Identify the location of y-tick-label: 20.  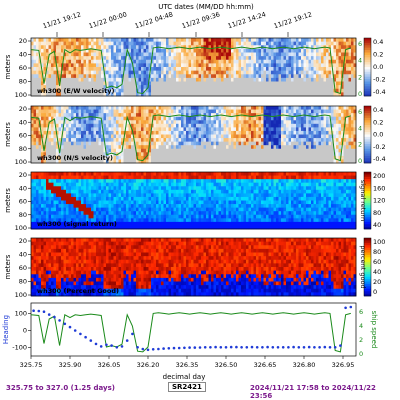
(23, 109).